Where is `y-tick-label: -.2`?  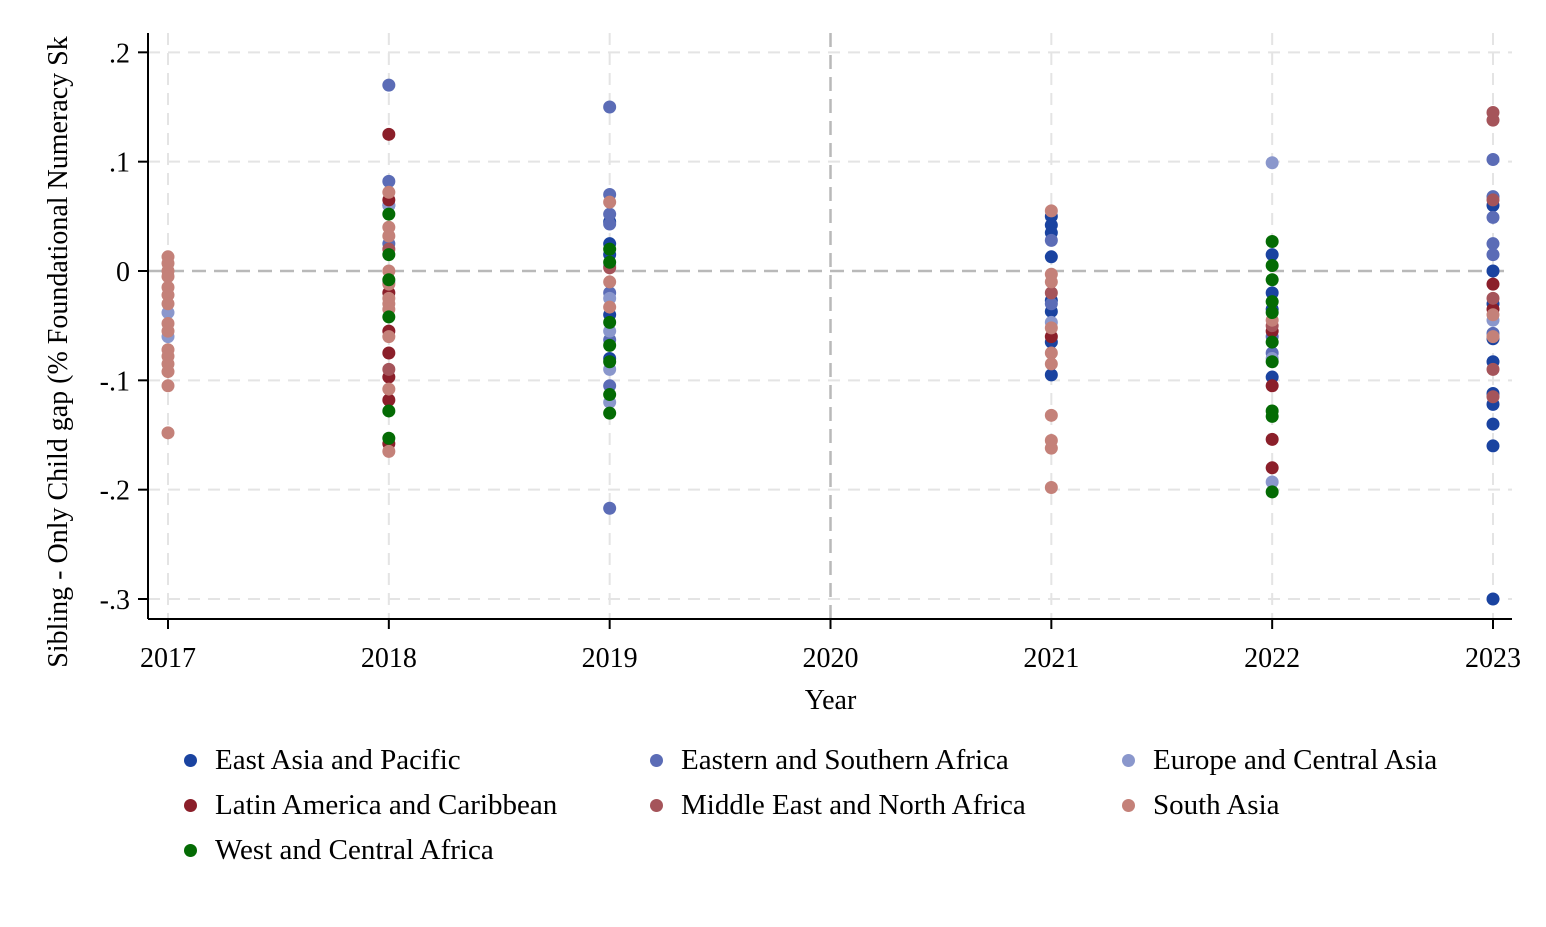 y-tick-label: -.2 is located at coordinates (115, 491).